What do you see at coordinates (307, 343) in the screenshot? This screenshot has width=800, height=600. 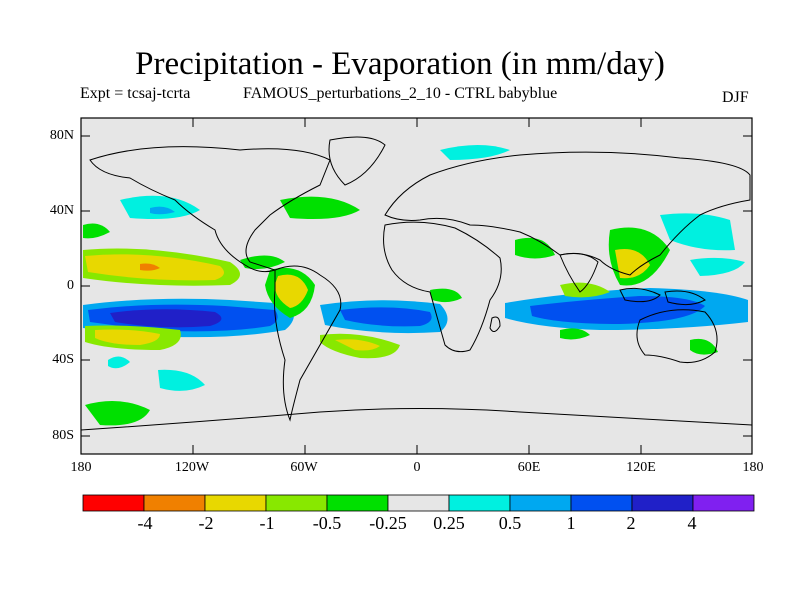 I see `continent-south-america` at bounding box center [307, 343].